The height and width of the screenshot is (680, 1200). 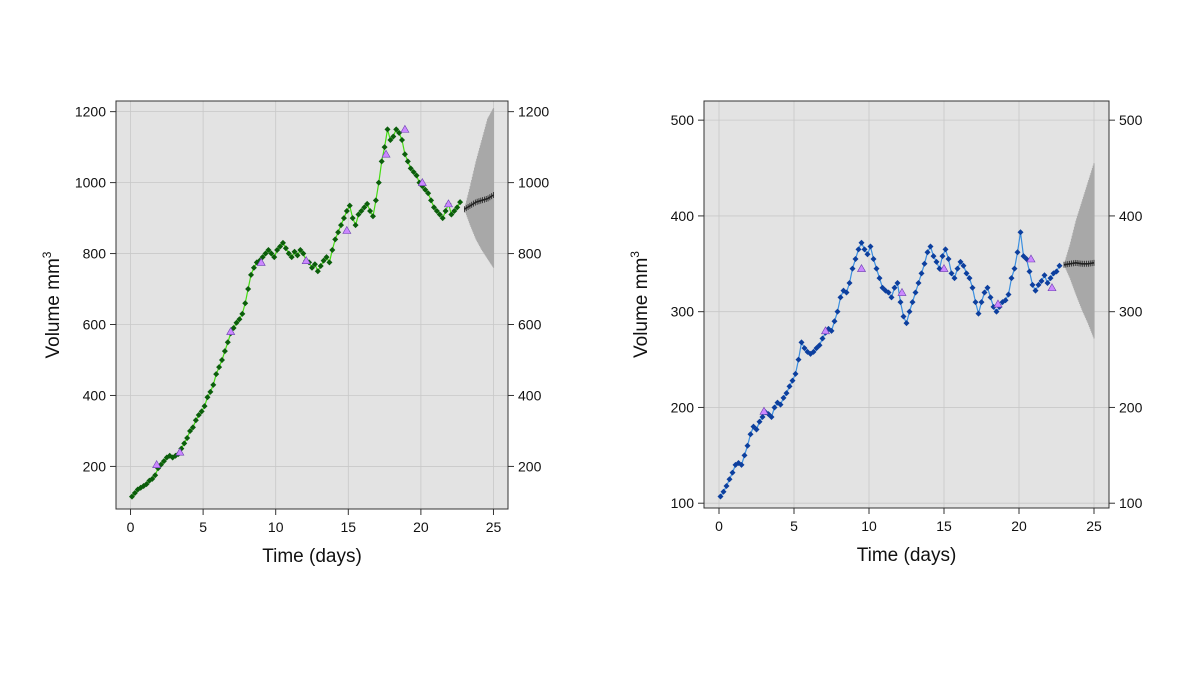 I want to click on y-tick-label-left: 500, so click(x=683, y=120).